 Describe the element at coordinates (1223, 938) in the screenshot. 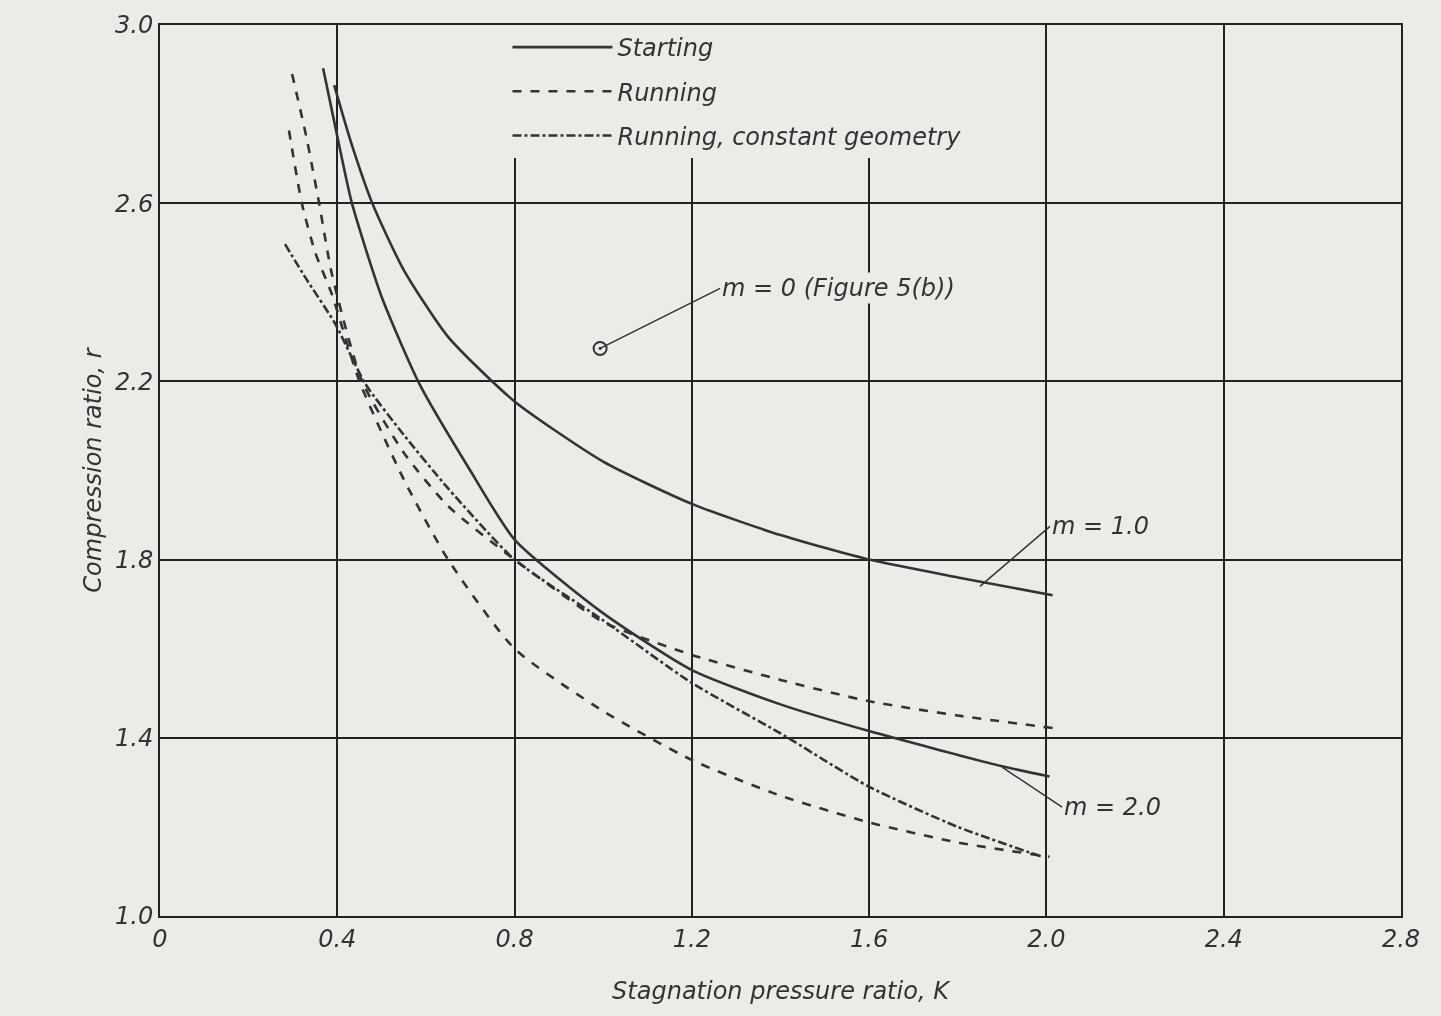

I see `x-tick-label: 2.4` at that location.